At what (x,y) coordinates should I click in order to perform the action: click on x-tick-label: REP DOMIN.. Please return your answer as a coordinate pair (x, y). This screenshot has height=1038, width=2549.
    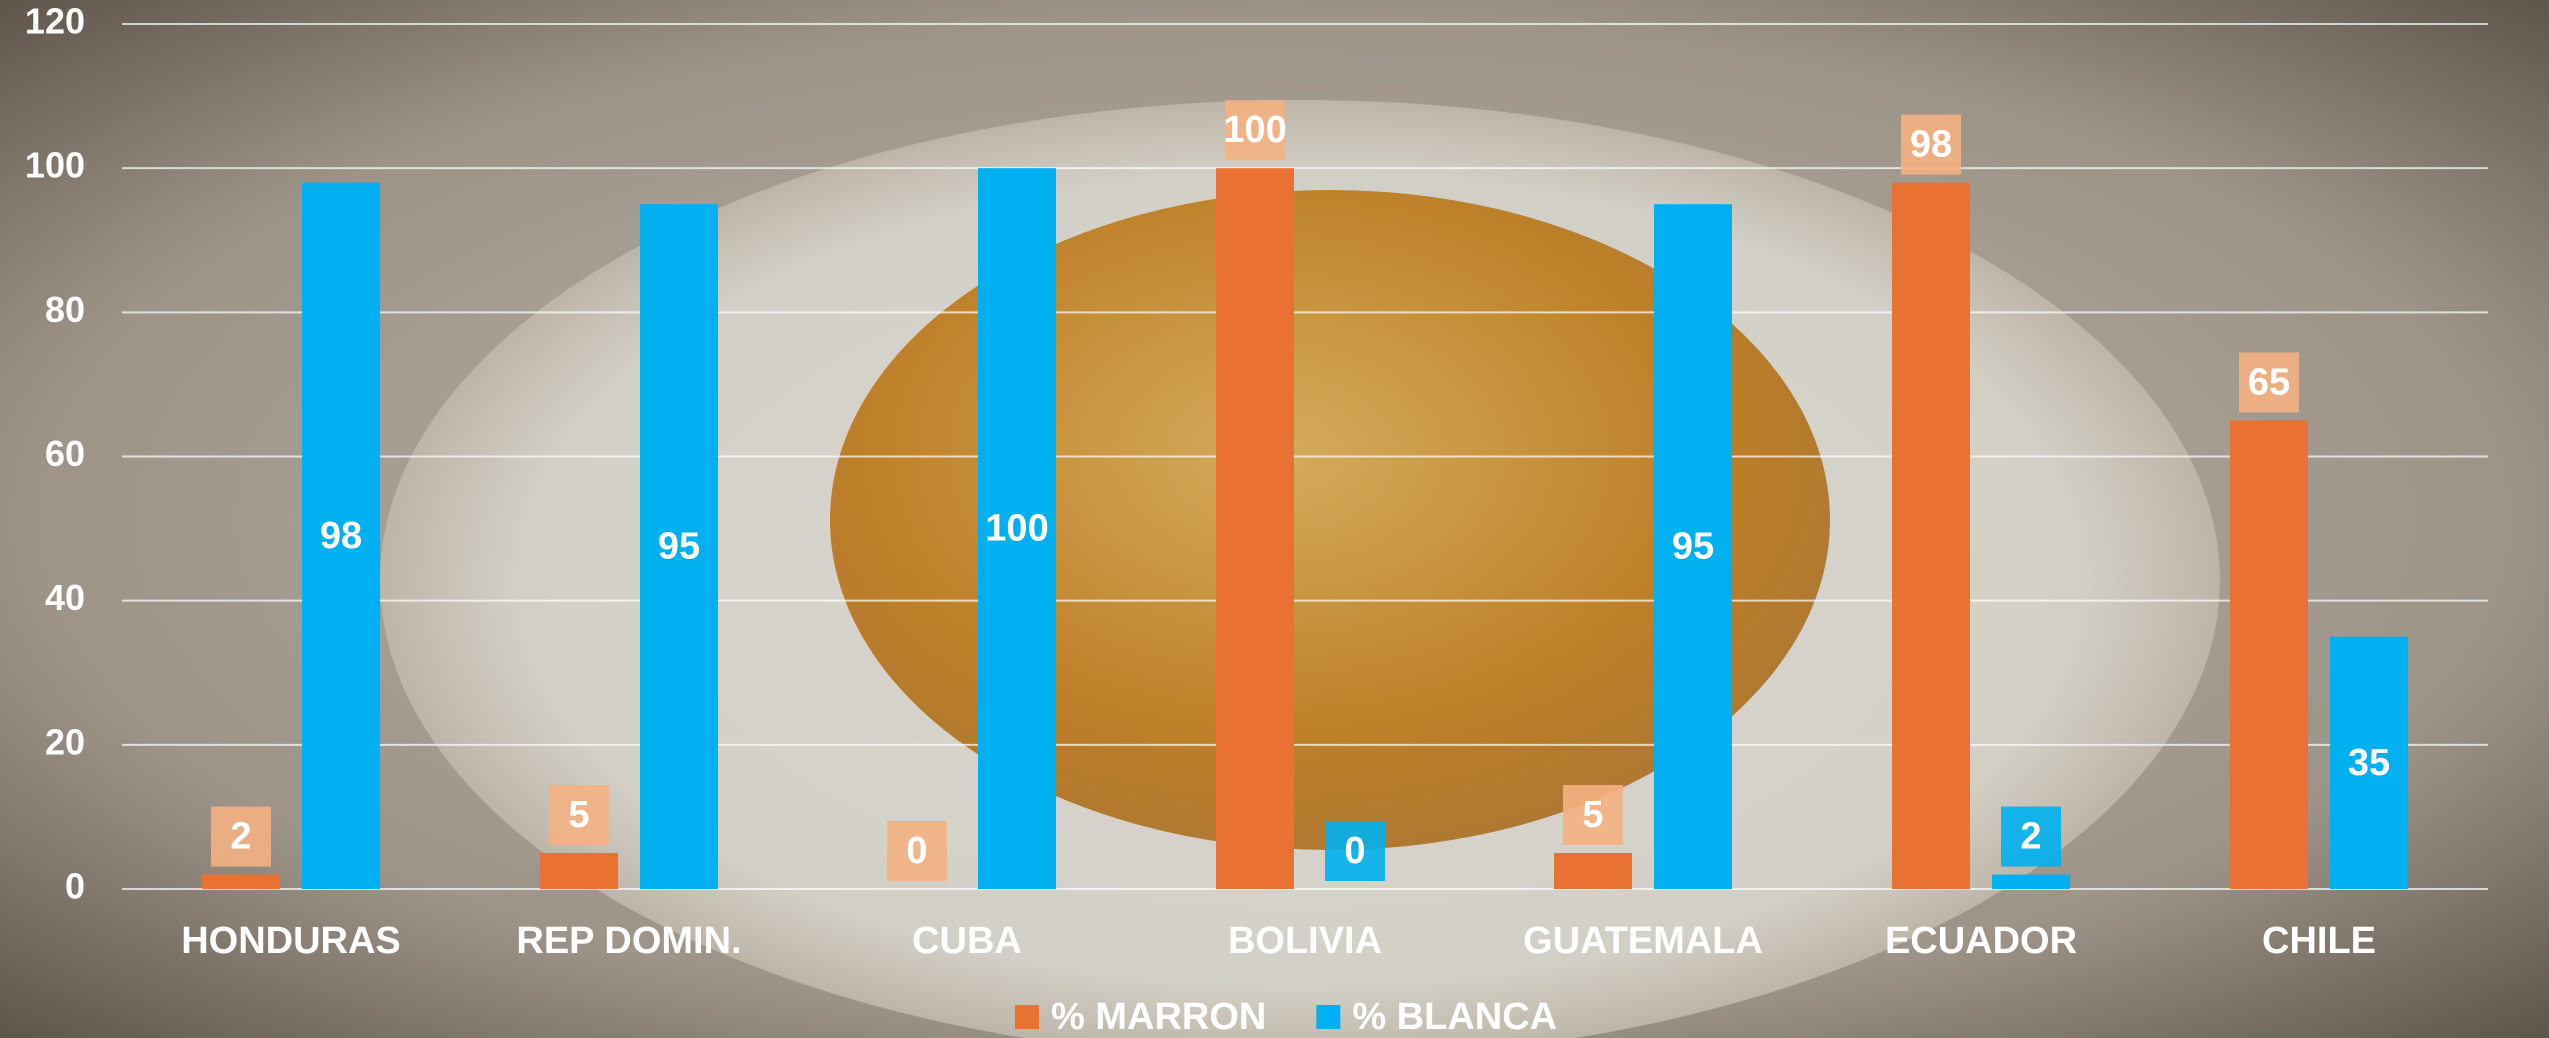
    Looking at the image, I should click on (628, 941).